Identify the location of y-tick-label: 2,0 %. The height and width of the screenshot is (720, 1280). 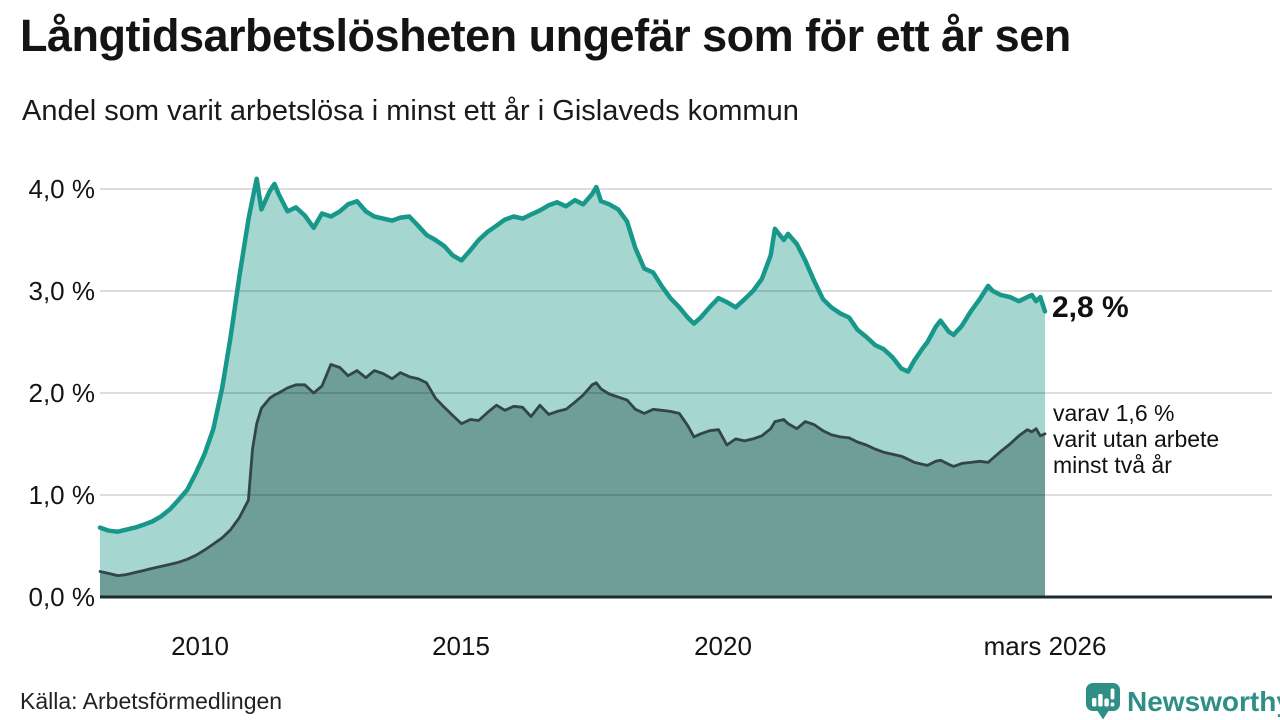
(62, 393).